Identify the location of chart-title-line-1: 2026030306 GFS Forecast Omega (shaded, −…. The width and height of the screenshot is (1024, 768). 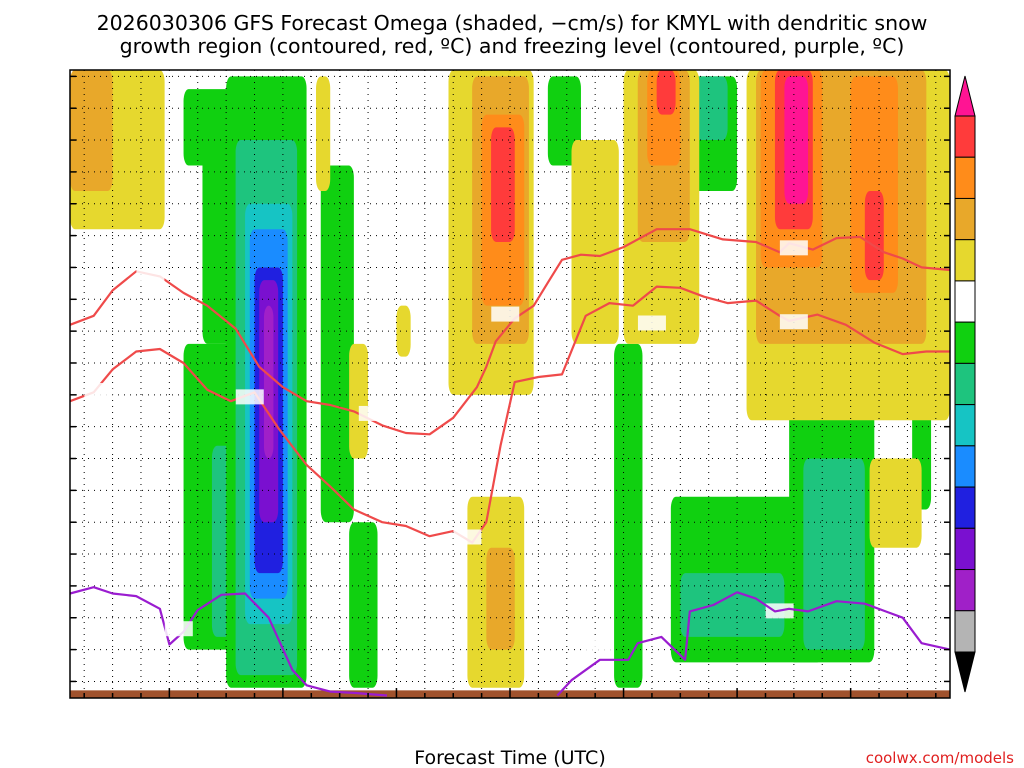
(512, 23).